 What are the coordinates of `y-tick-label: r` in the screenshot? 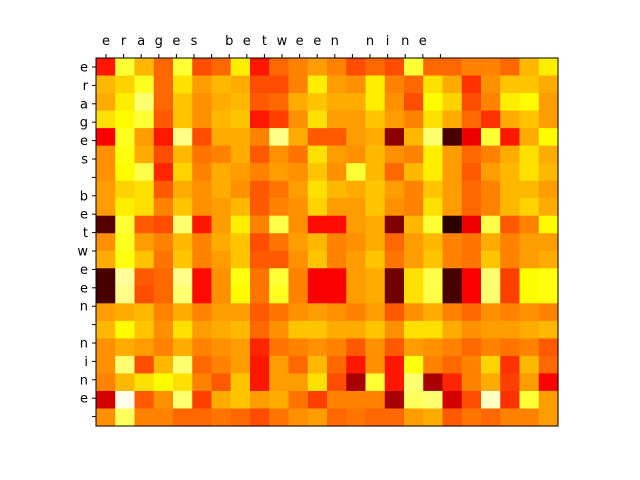 It's located at (86, 86).